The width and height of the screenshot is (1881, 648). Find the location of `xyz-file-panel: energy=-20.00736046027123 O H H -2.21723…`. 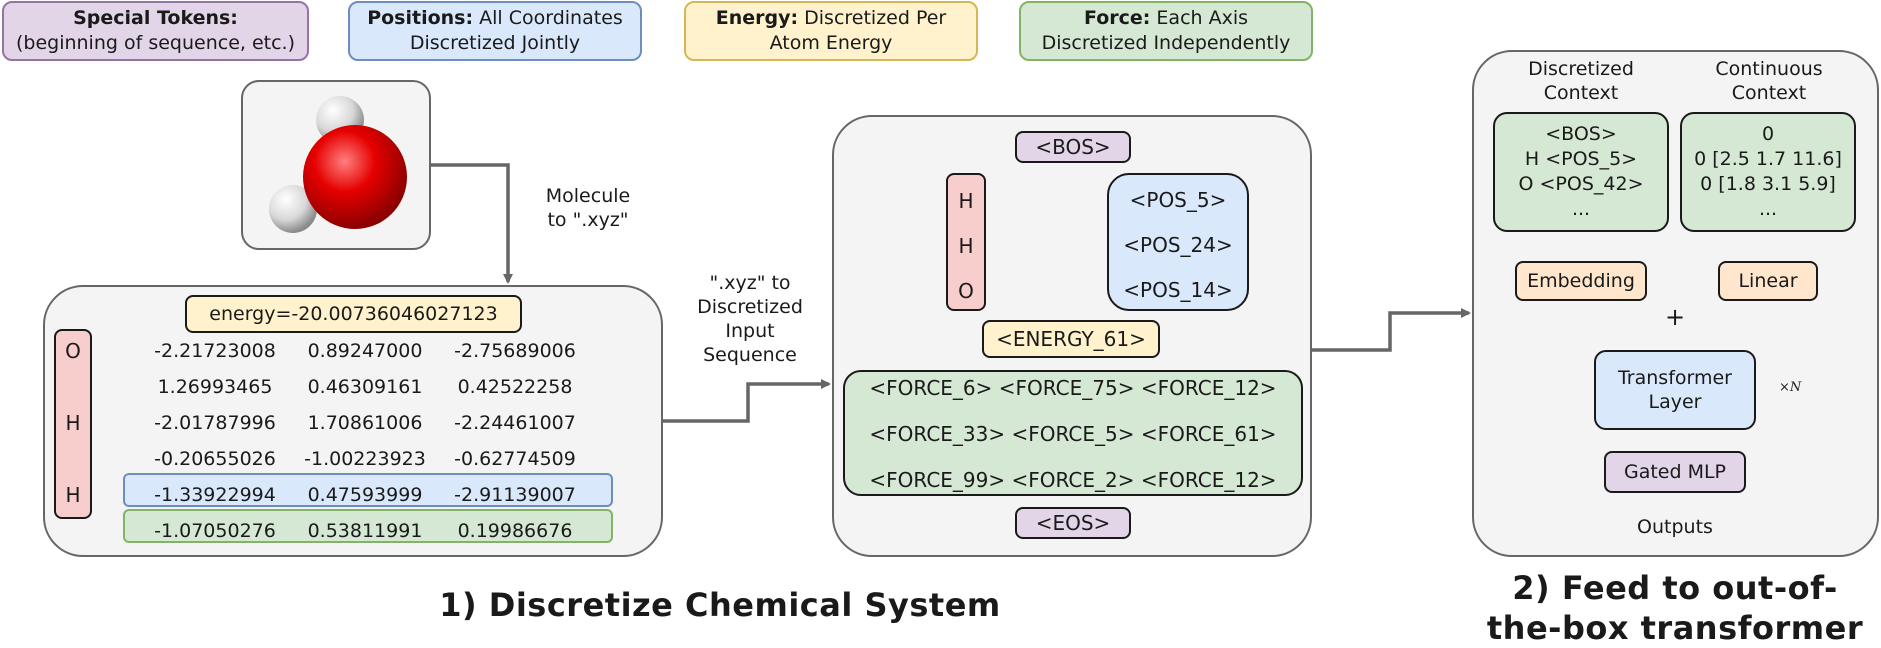

xyz-file-panel: energy=-20.00736046027123 O H H -2.21723… is located at coordinates (353, 421).